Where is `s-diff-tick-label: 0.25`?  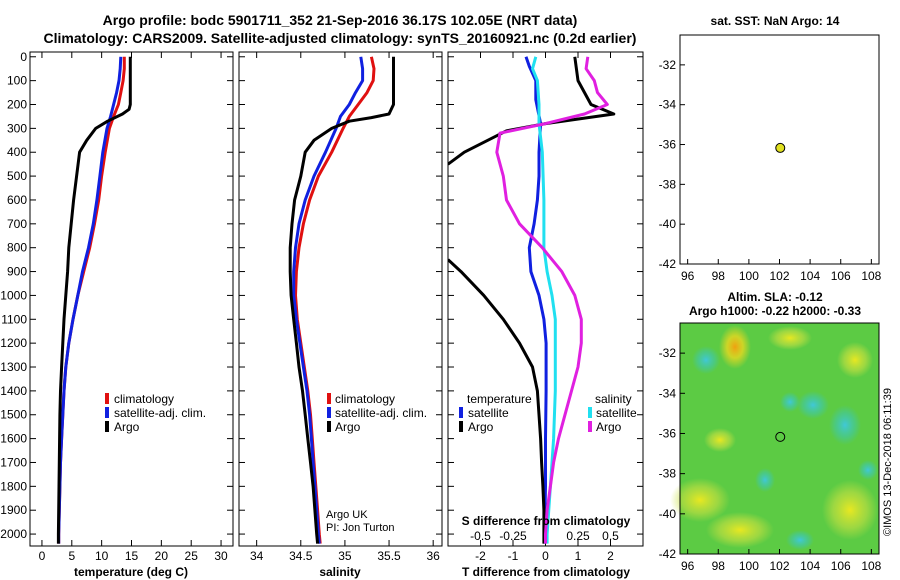 s-diff-tick-label: 0.25 is located at coordinates (578, 536).